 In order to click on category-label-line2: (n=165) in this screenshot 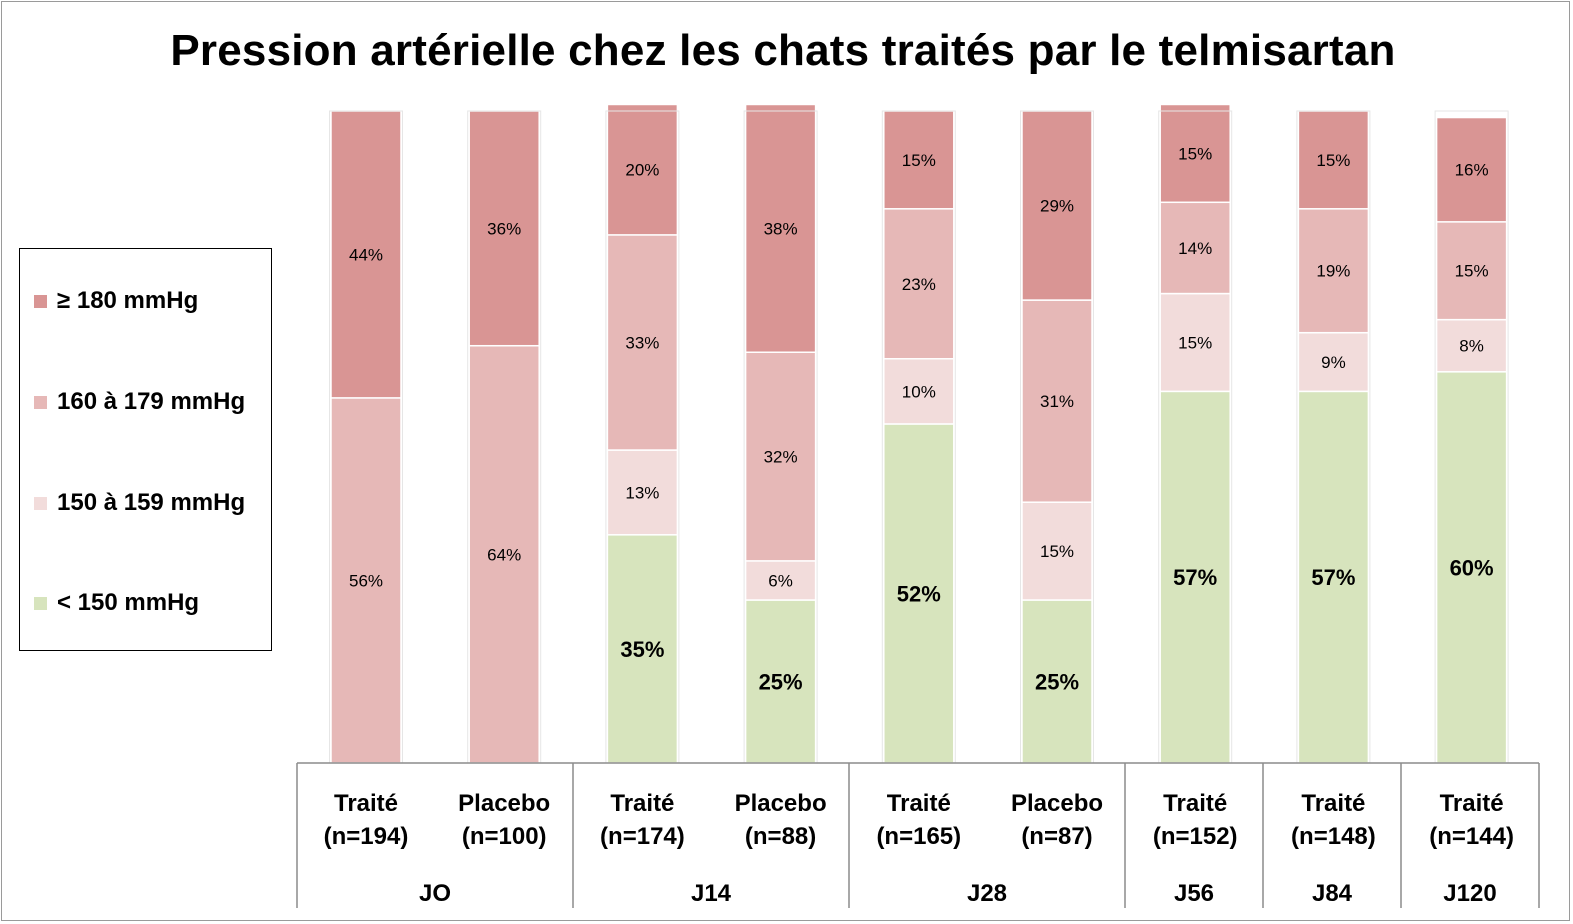, I will do `click(918, 836)`.